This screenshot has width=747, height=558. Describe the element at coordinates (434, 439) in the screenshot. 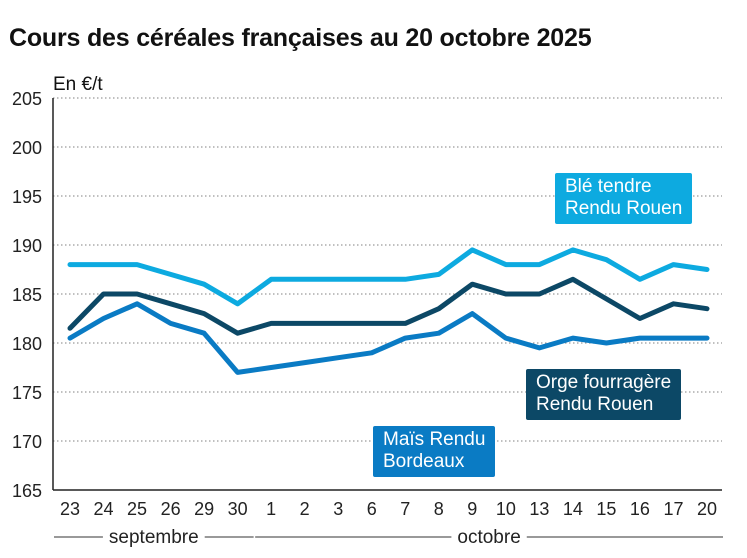

I see `series-label-line: Maïs Rendu` at that location.